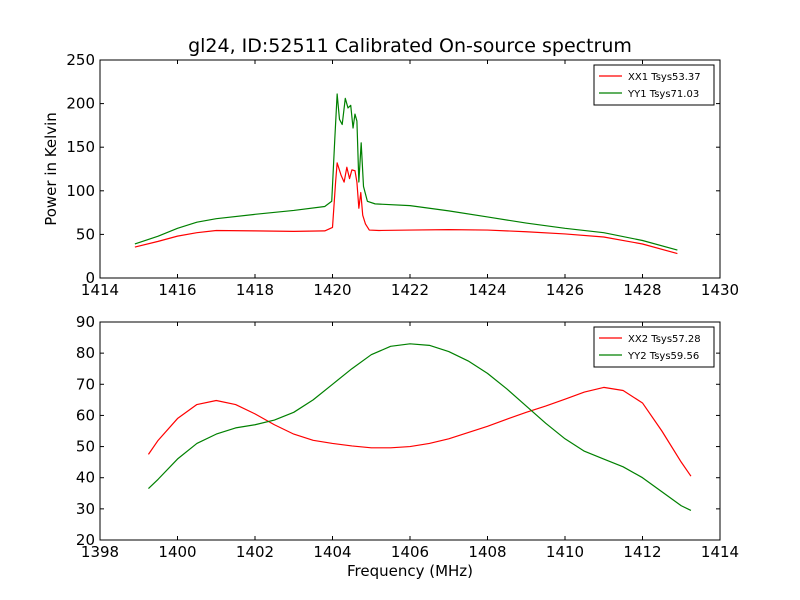 The height and width of the screenshot is (600, 800). I want to click on y-tick-label: 250, so click(80, 60).